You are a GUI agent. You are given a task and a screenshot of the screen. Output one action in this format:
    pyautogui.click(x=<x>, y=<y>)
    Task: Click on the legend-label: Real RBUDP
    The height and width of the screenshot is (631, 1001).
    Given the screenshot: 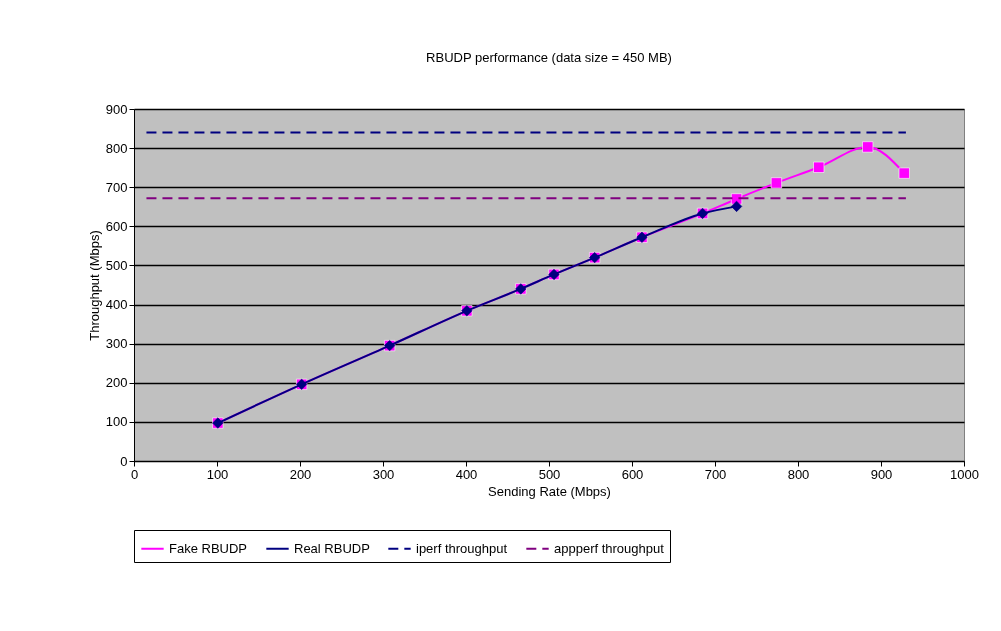 What is the action you would take?
    pyautogui.click(x=332, y=548)
    